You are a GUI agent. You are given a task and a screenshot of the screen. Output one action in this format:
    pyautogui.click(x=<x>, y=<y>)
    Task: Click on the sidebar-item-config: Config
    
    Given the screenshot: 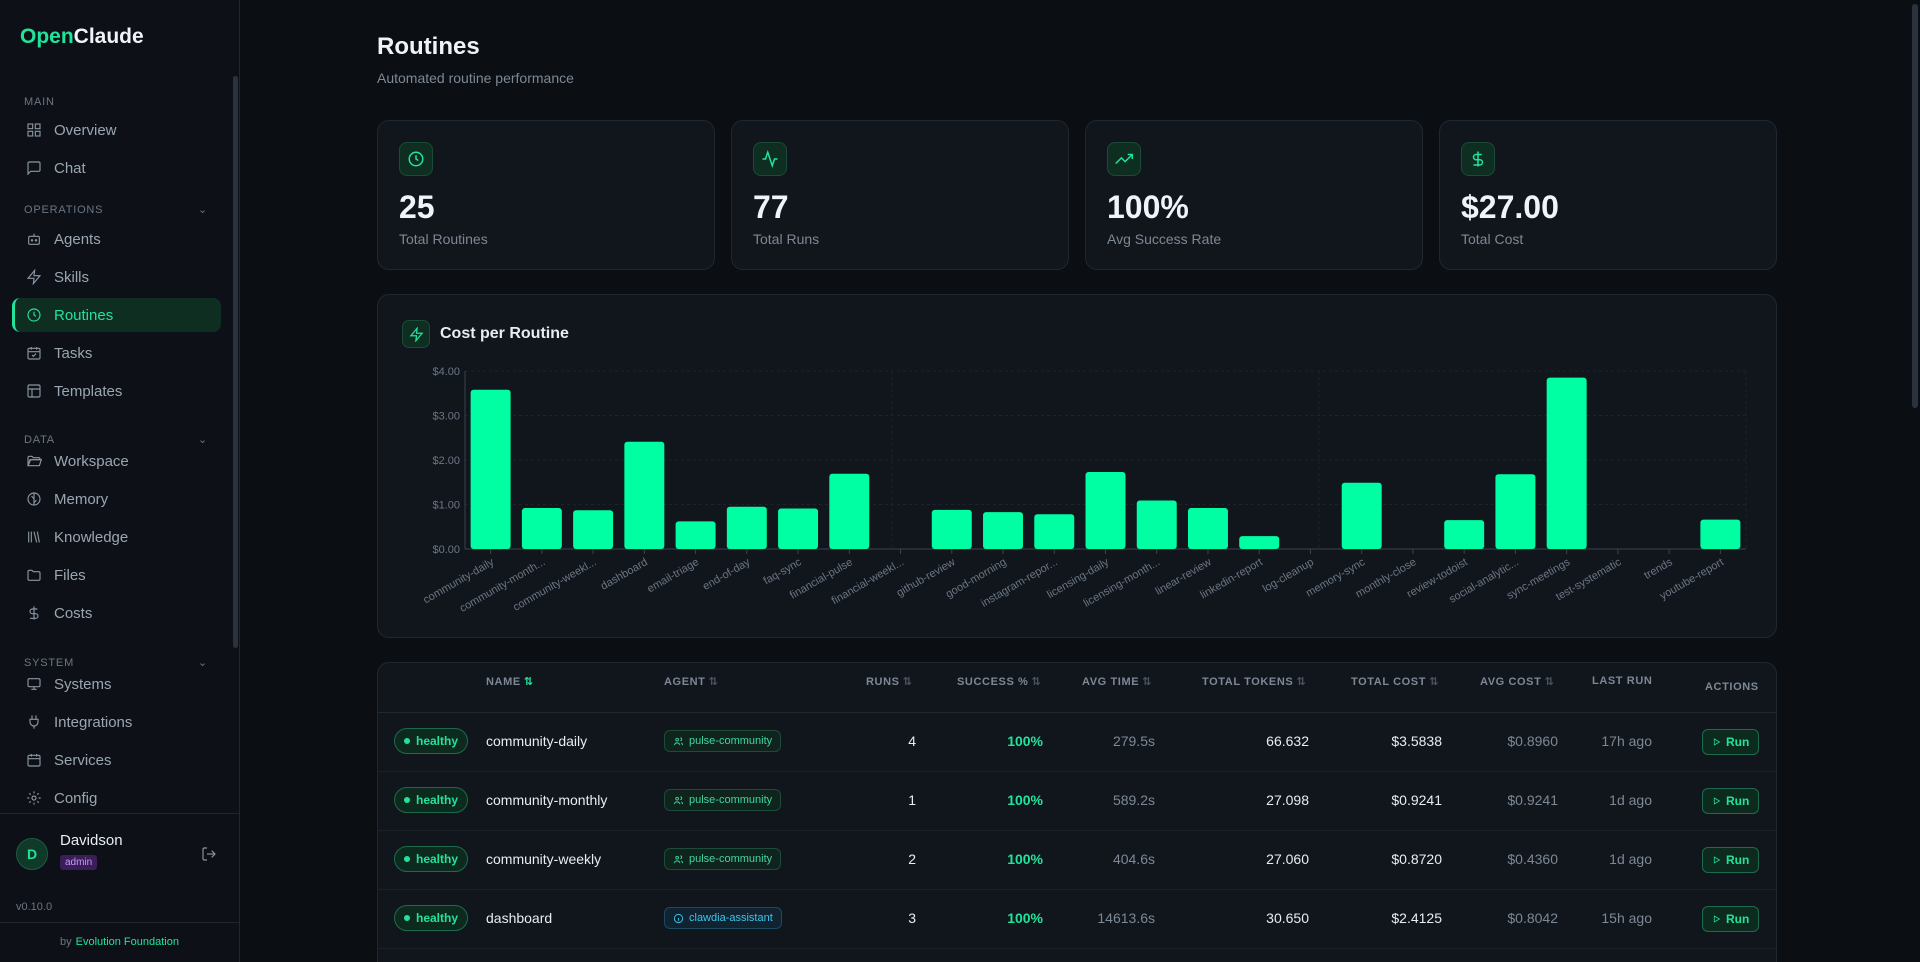 What is the action you would take?
    pyautogui.click(x=116, y=798)
    